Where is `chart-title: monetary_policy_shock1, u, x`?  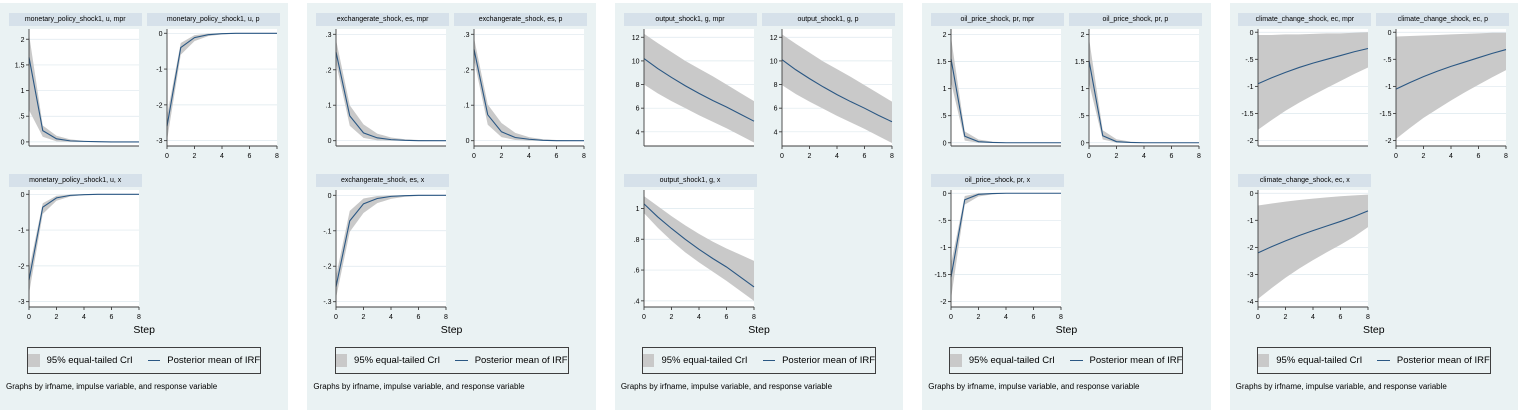 chart-title: monetary_policy_shock1, u, x is located at coordinates (75, 180).